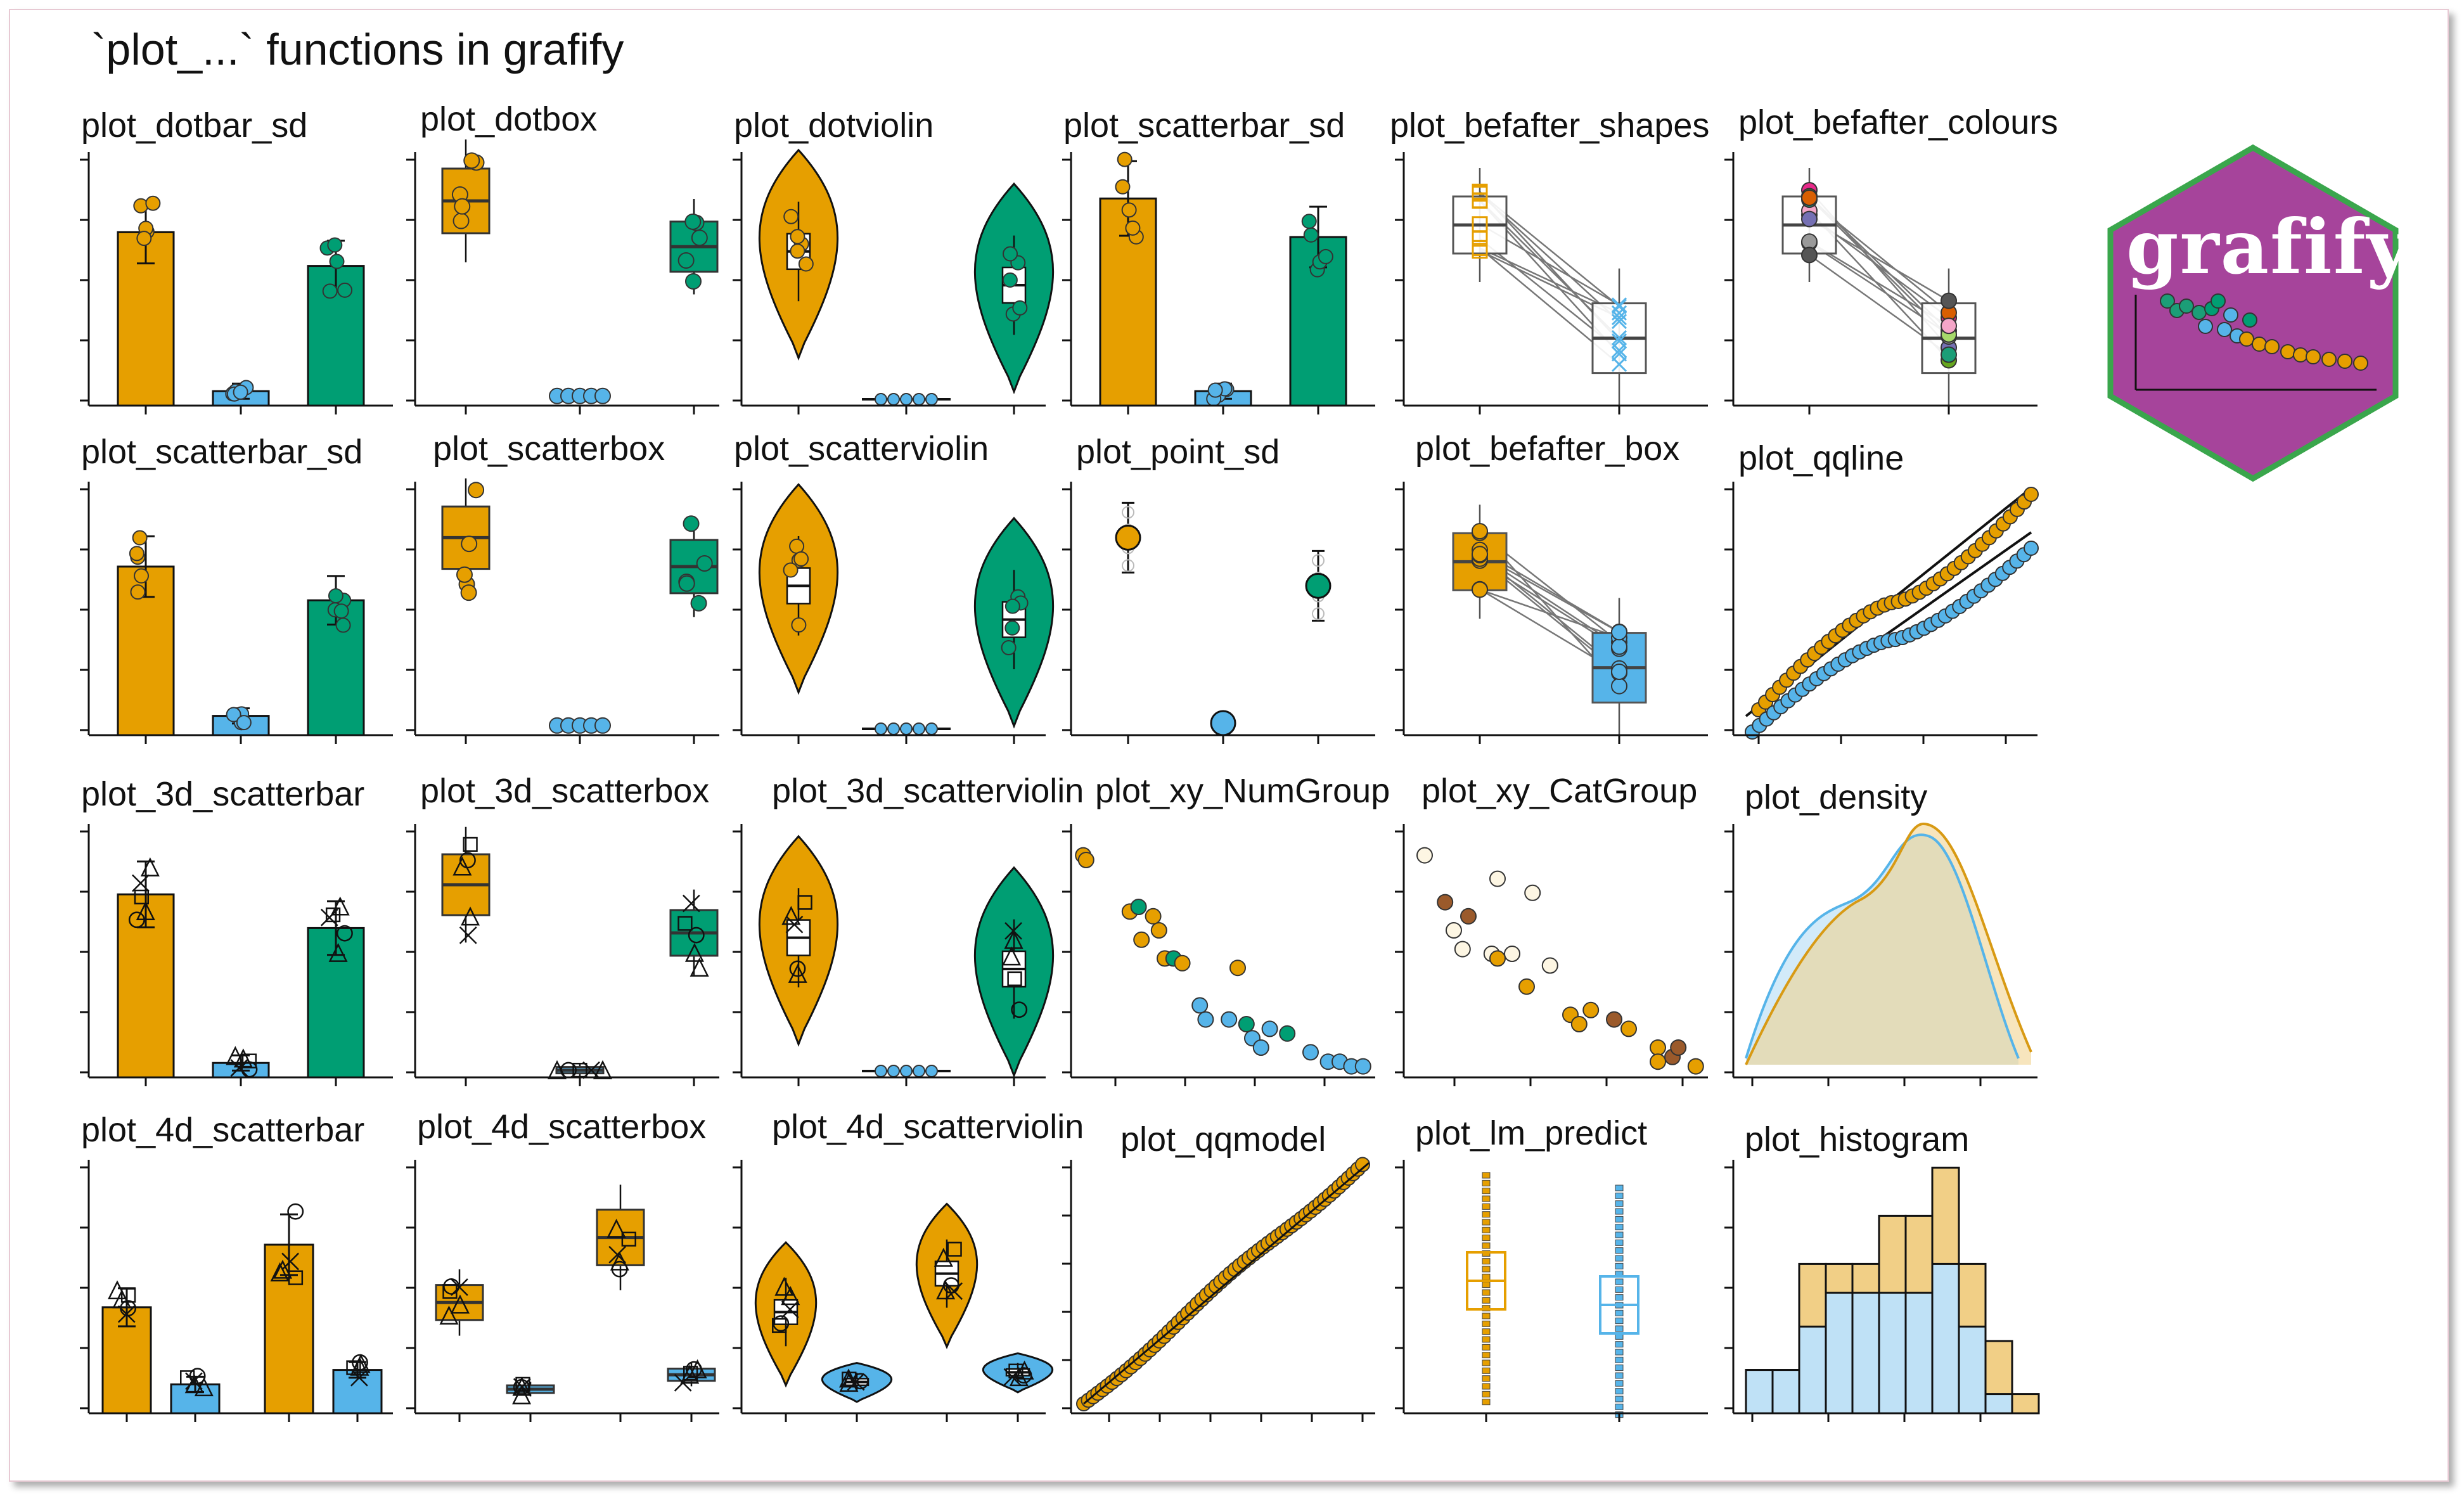  What do you see at coordinates (1226, 929) in the screenshot?
I see `panel-15: plot_xy_NumGroup` at bounding box center [1226, 929].